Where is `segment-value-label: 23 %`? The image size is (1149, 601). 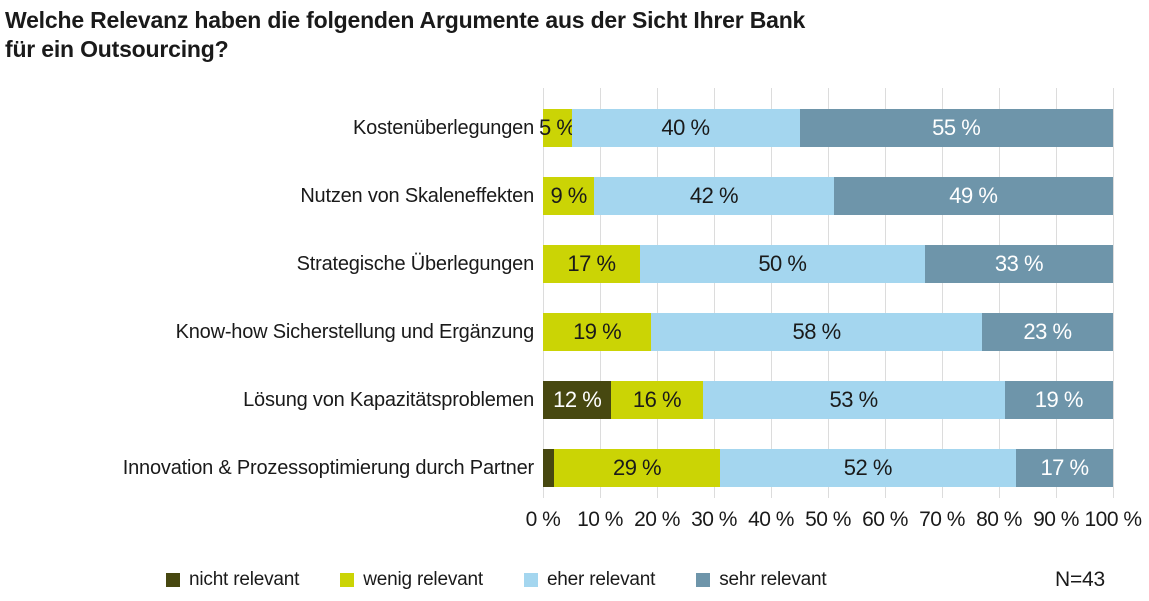 segment-value-label: 23 % is located at coordinates (1047, 331).